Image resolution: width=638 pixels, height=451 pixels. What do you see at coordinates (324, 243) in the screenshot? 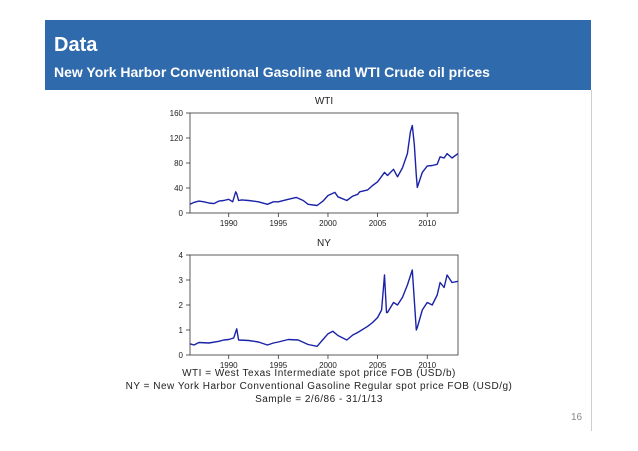
I see `ny-chart-title: NY` at bounding box center [324, 243].